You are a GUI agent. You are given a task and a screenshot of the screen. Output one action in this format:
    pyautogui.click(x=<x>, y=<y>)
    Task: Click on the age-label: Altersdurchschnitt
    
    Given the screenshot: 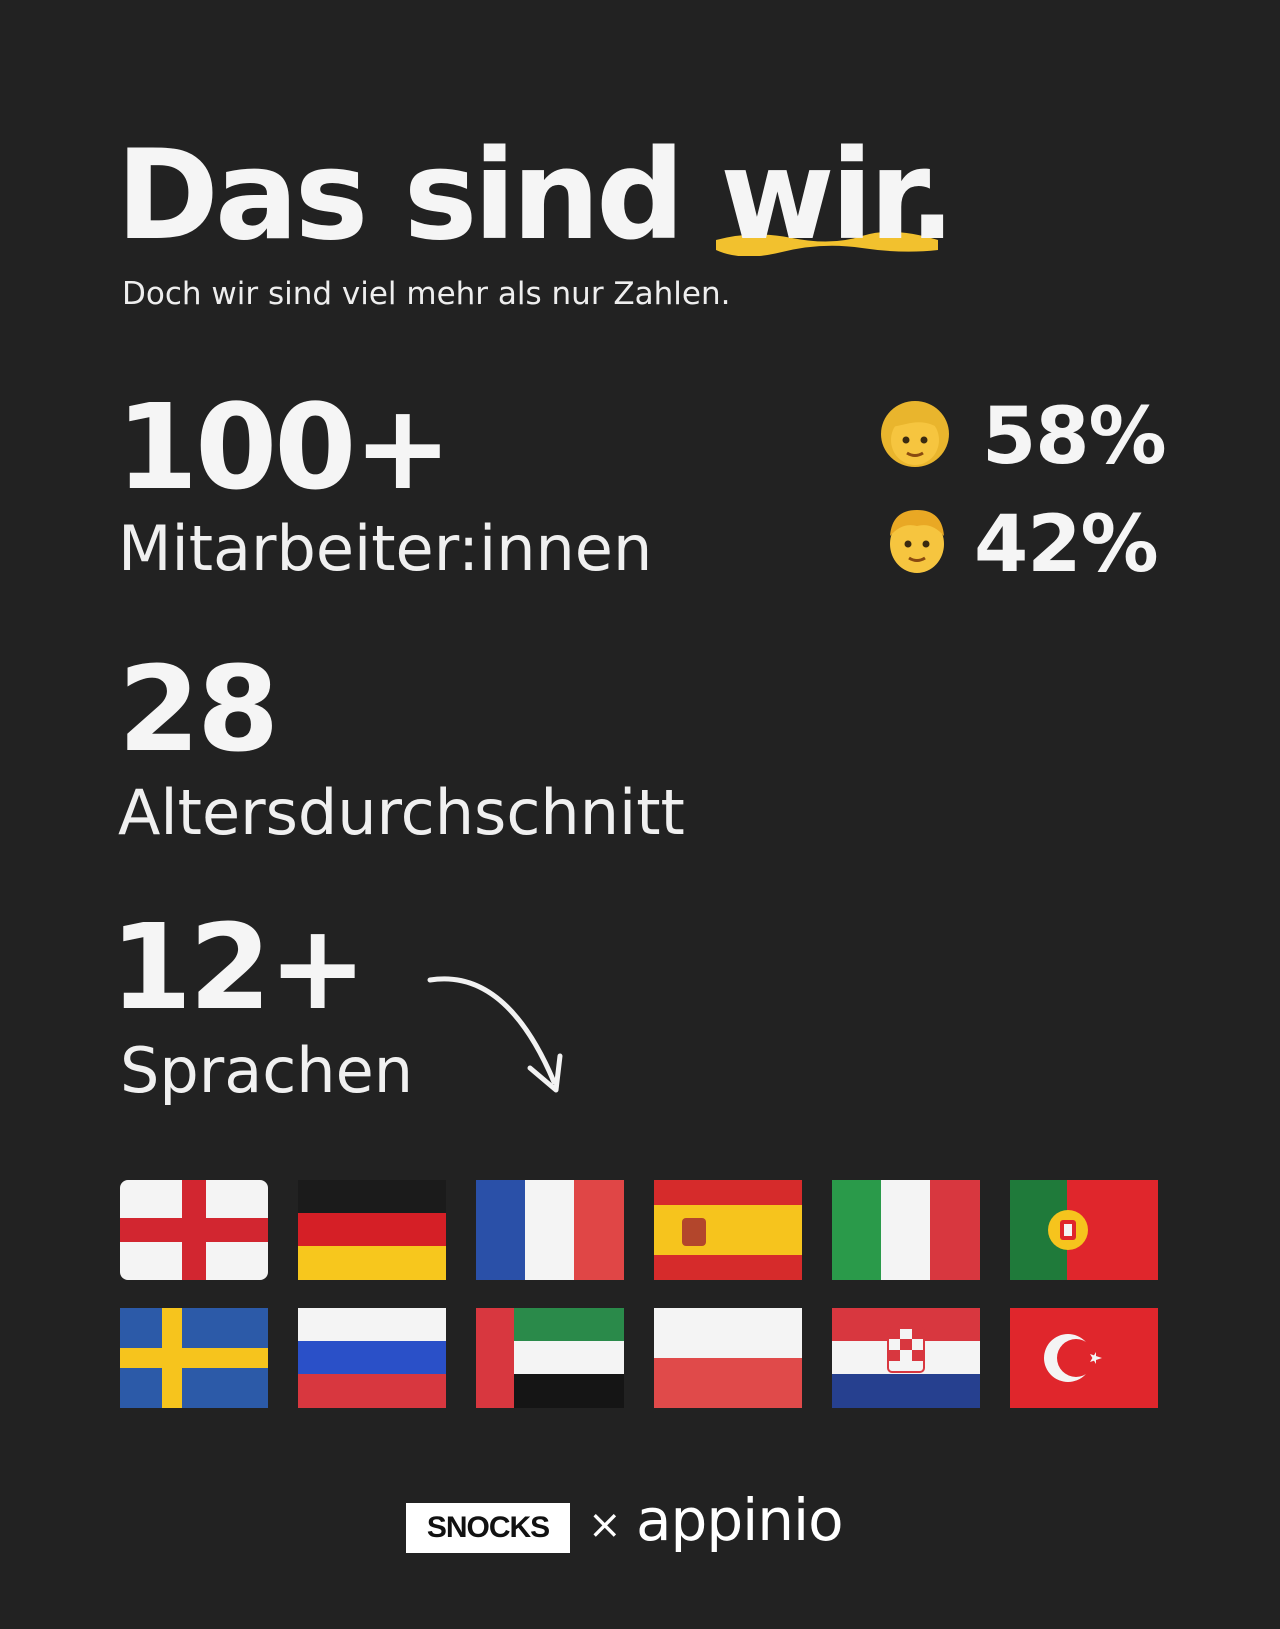 What is the action you would take?
    pyautogui.click(x=401, y=812)
    